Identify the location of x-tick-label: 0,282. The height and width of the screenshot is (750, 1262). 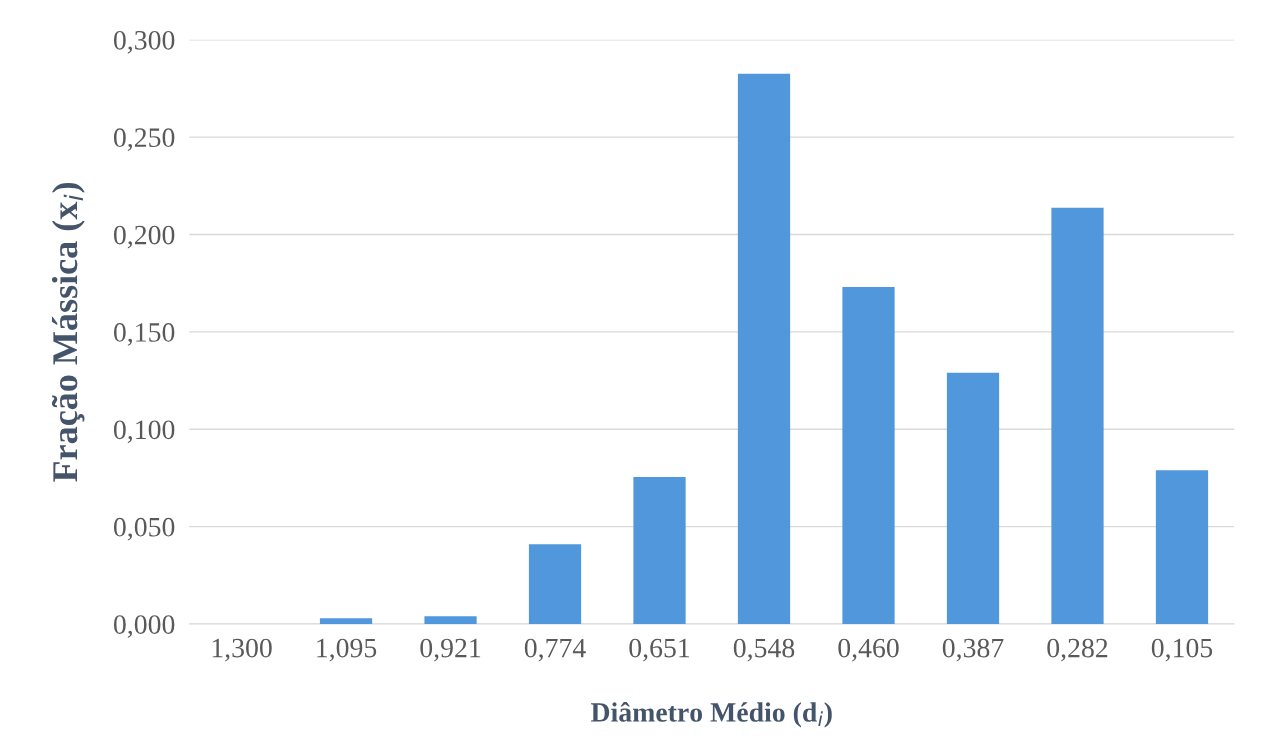
(1077, 650).